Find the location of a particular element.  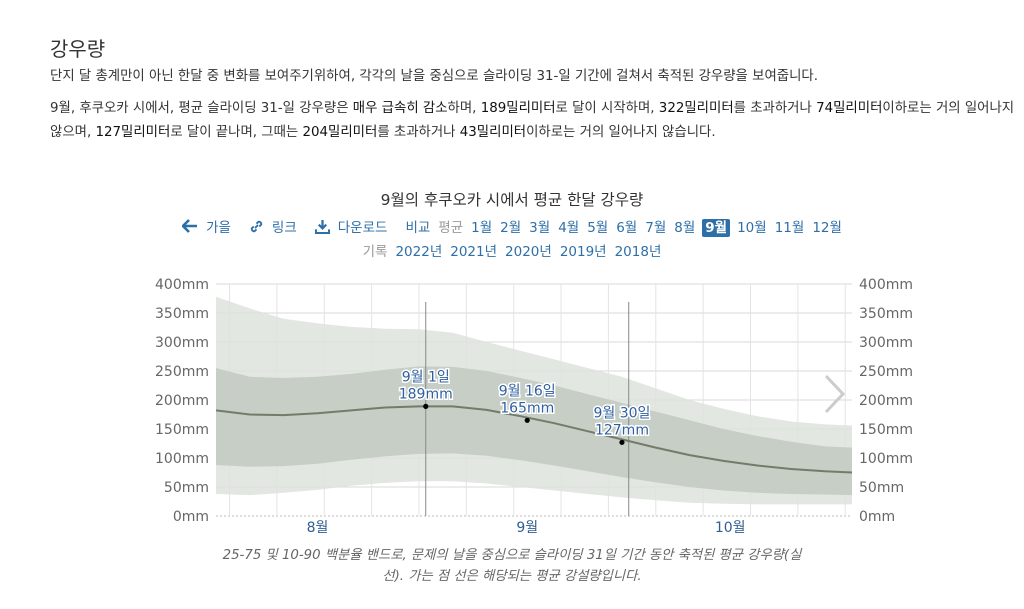

summary-text-6: 로 달이 끝나며, 그때는 is located at coordinates (236, 132).